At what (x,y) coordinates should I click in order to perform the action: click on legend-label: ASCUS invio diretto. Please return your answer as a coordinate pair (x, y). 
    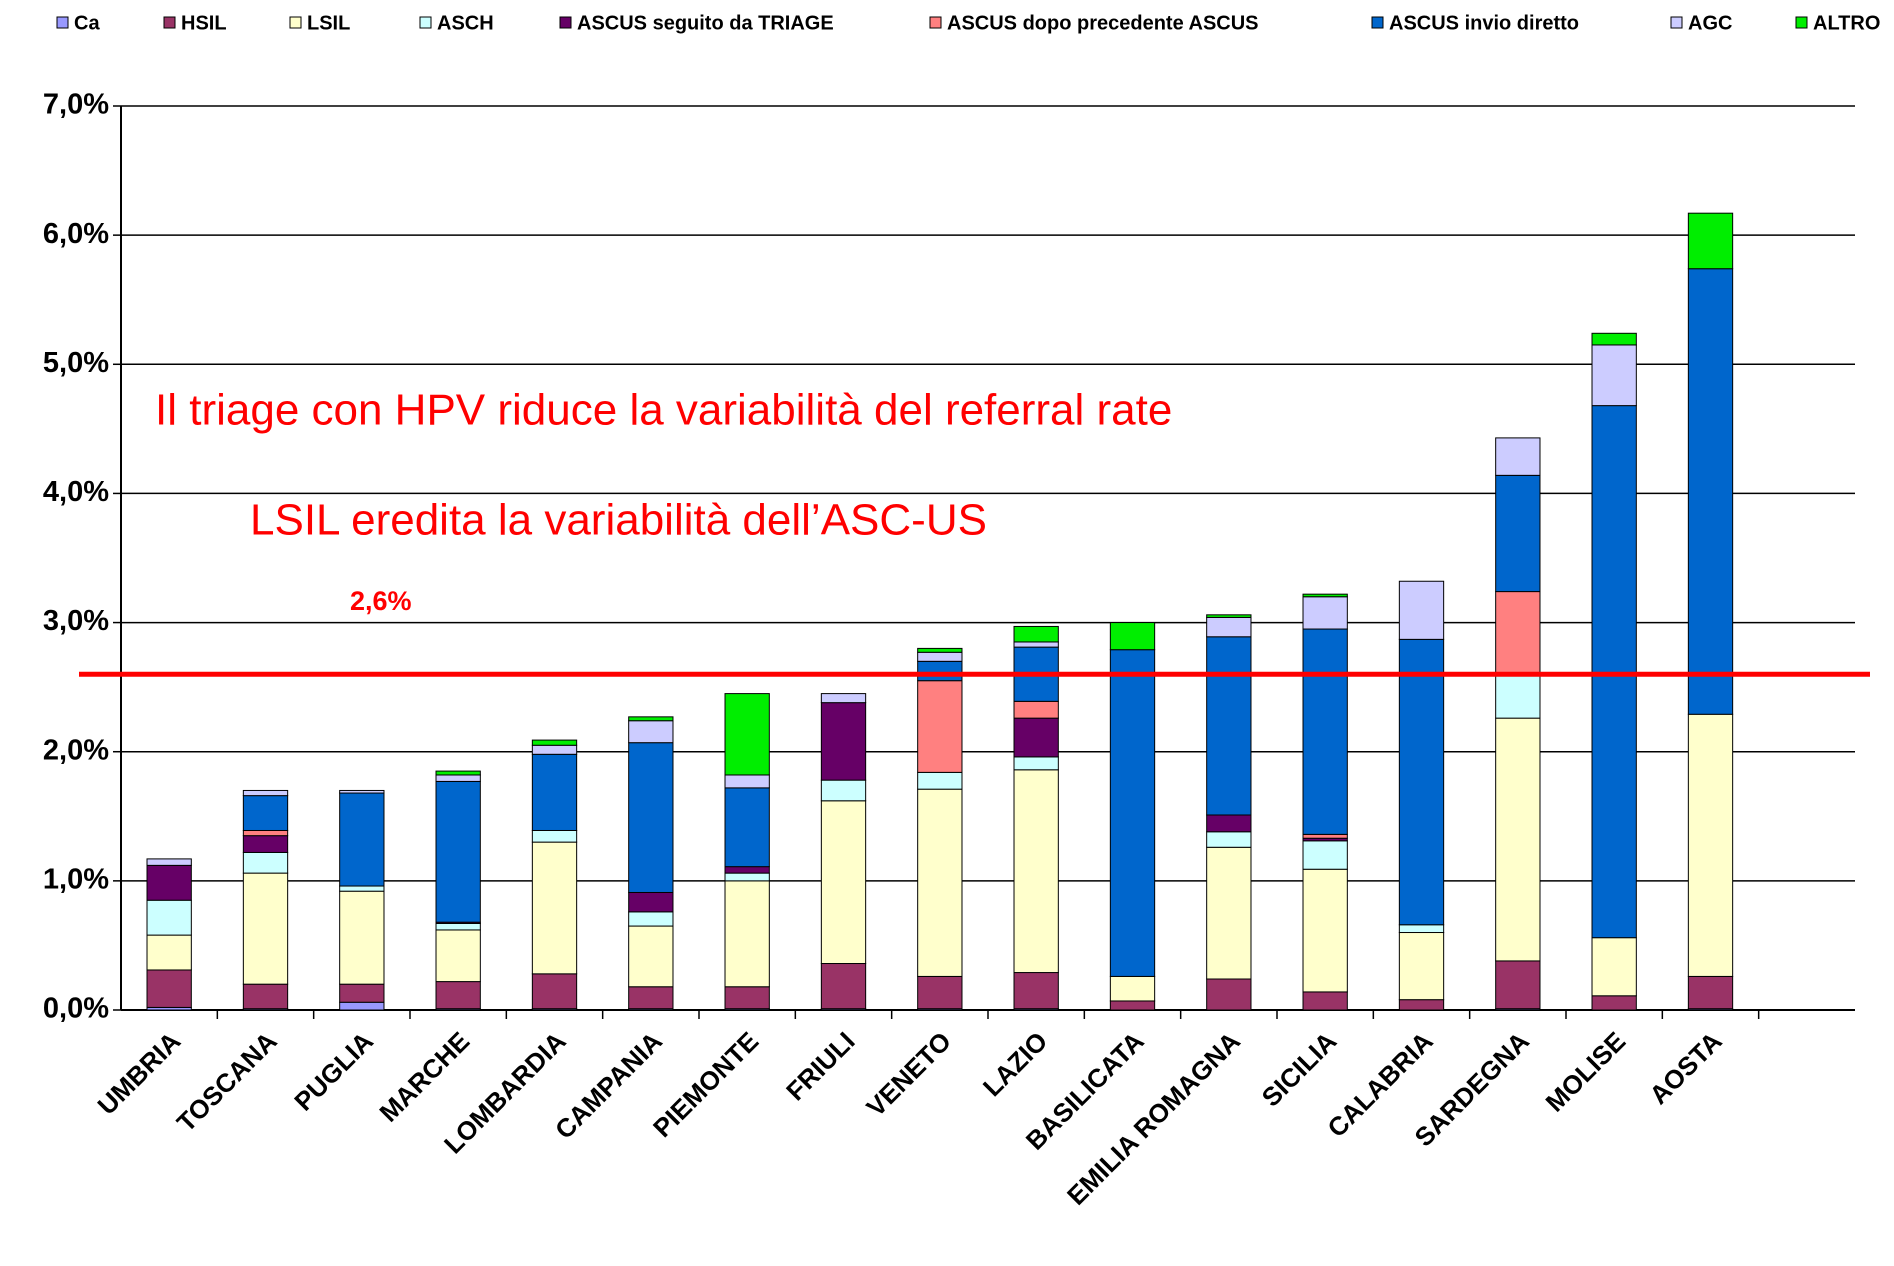
    Looking at the image, I should click on (1484, 23).